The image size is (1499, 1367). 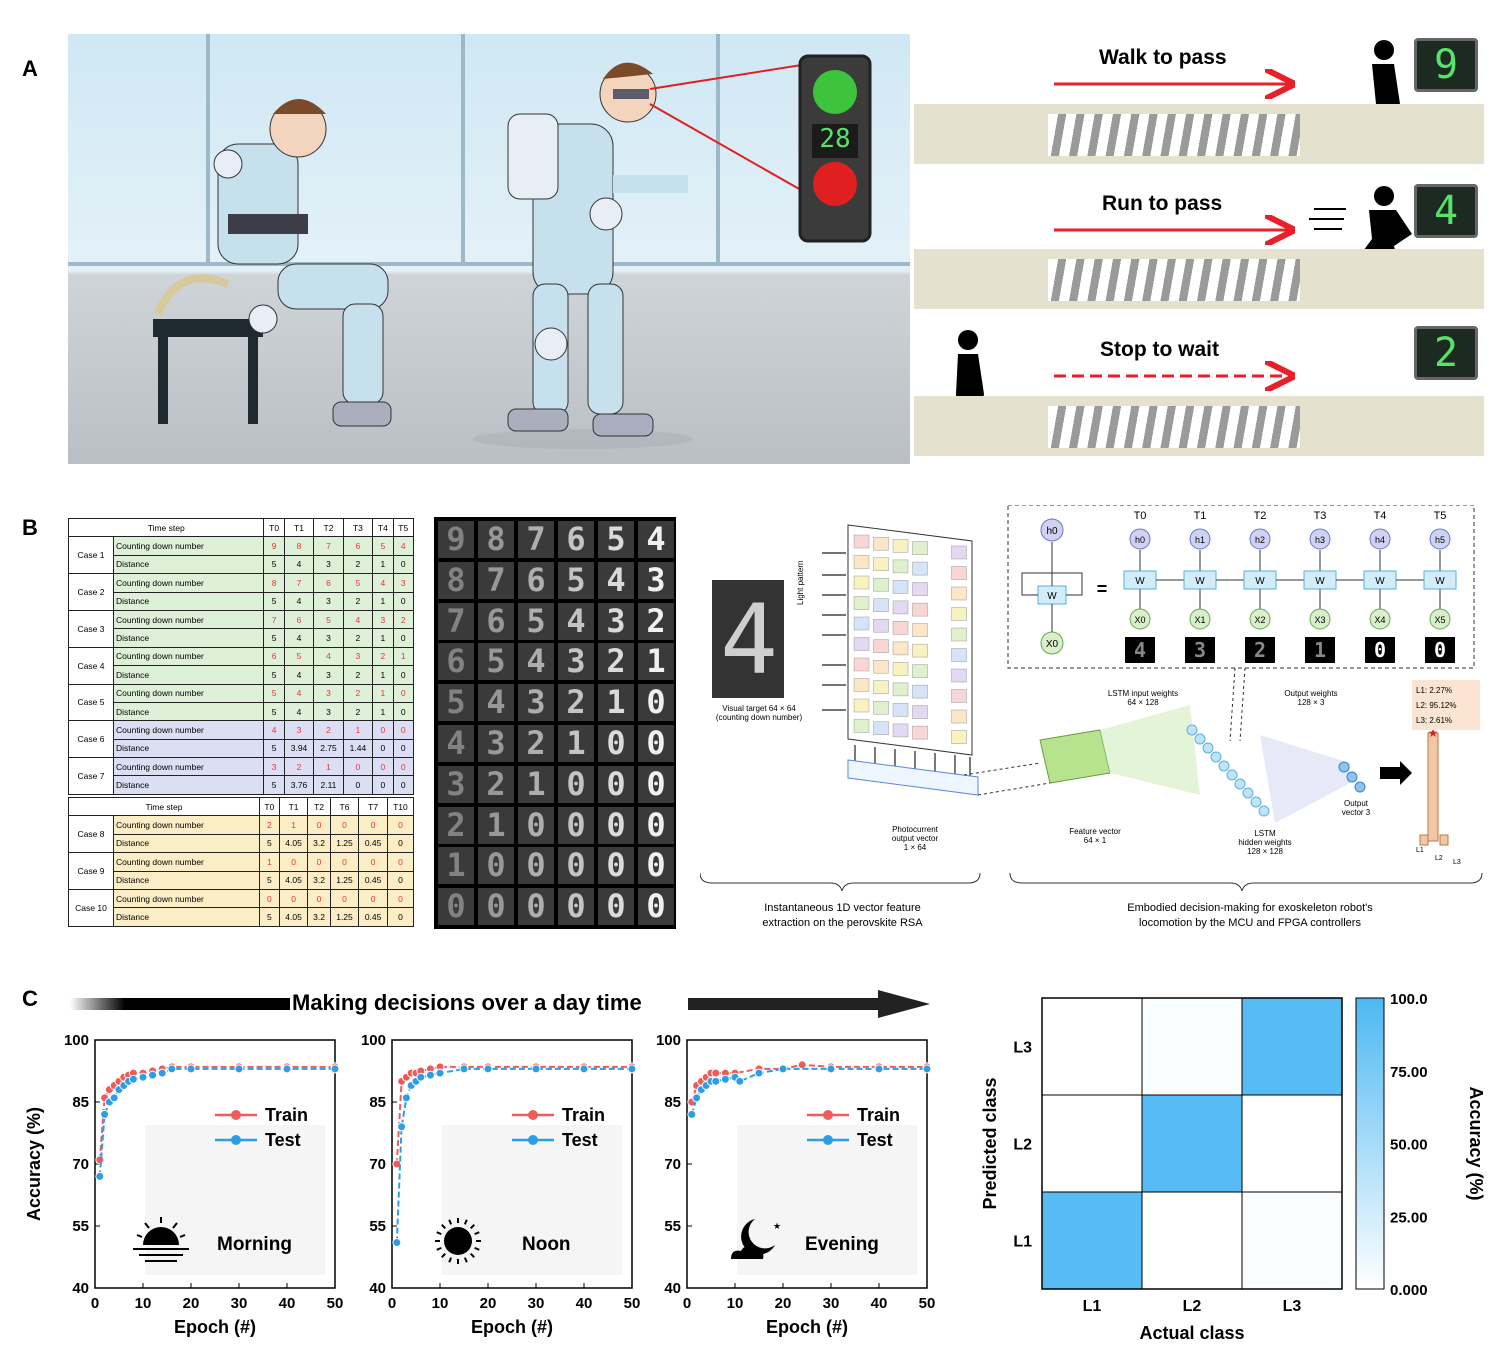 I want to click on rnn-cell-label: W, so click(x=1200, y=581).